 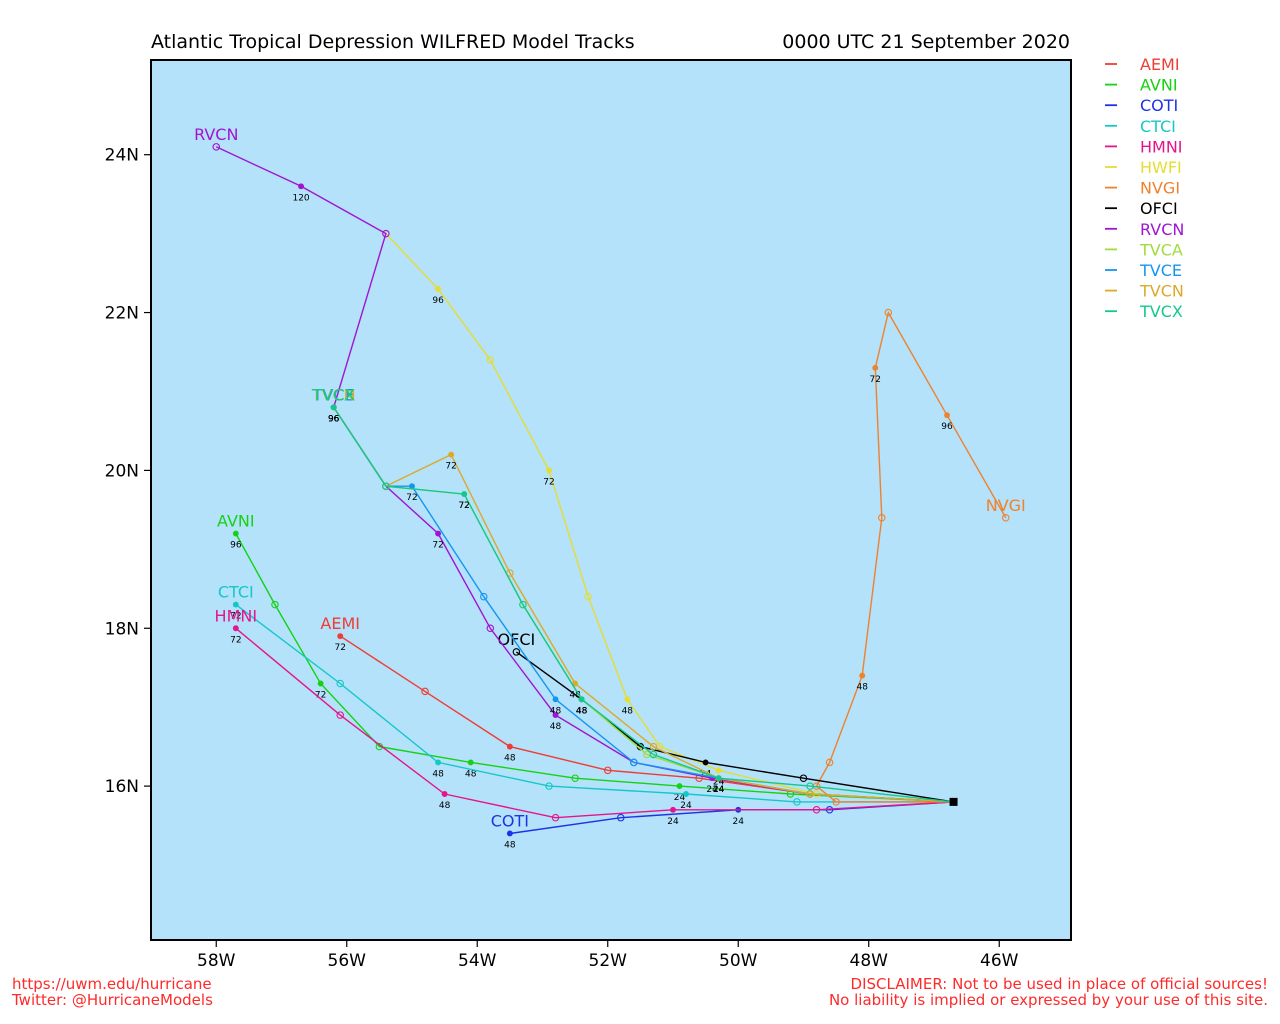 What do you see at coordinates (1161, 167) in the screenshot?
I see `legend-label-hwfi: HWFI` at bounding box center [1161, 167].